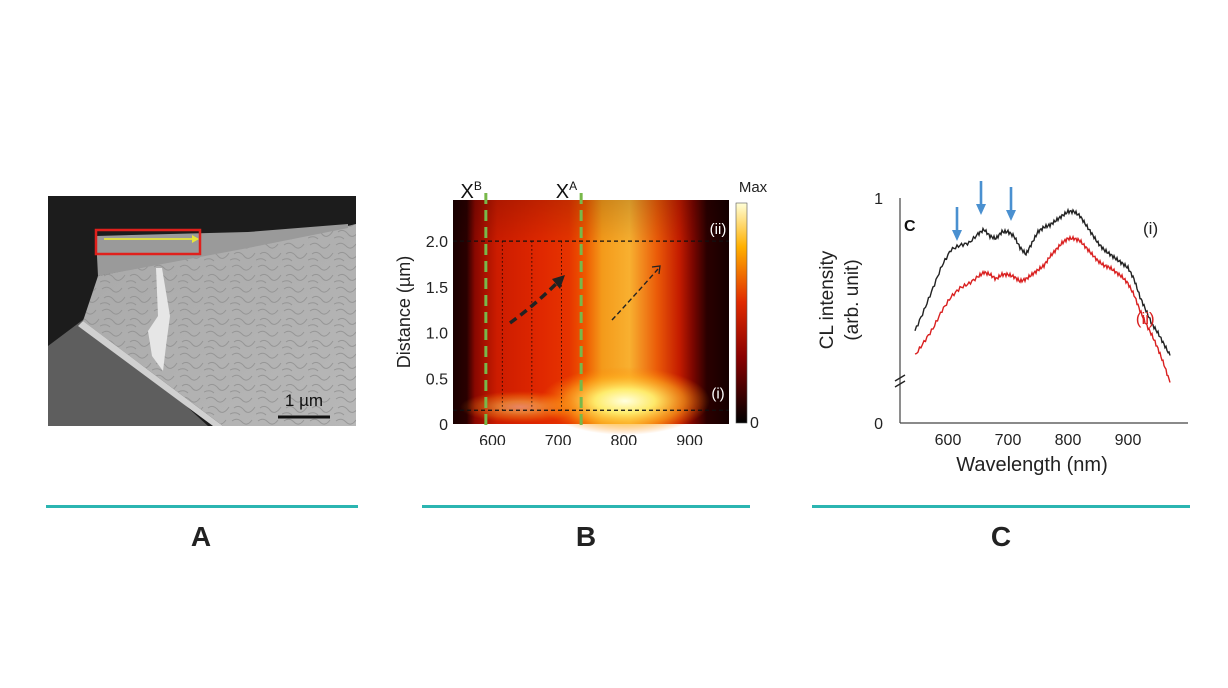 The image size is (1228, 688). I want to click on panel-b-divider, so click(586, 506).